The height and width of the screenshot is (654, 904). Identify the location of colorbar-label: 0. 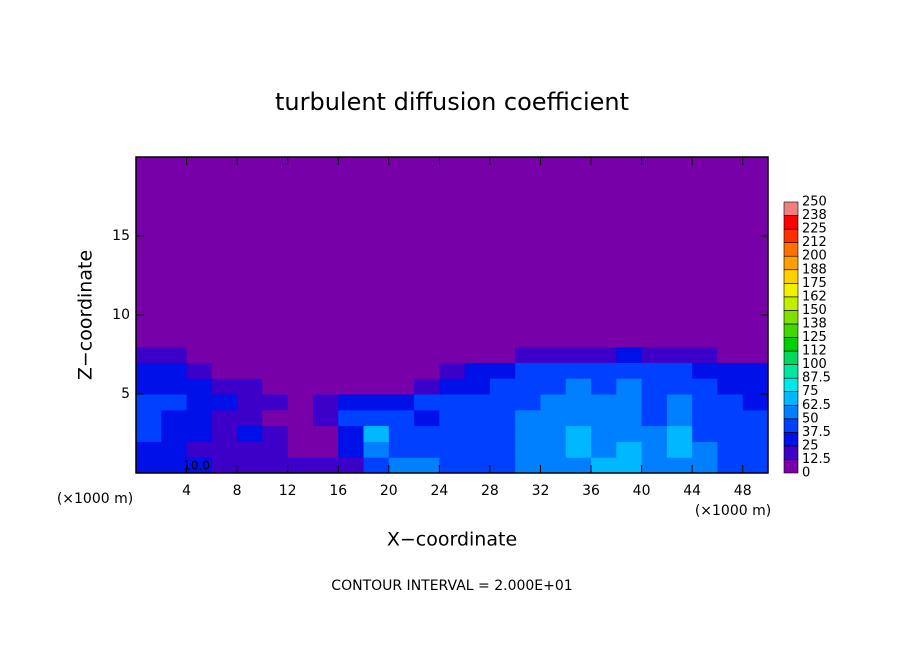
(806, 473).